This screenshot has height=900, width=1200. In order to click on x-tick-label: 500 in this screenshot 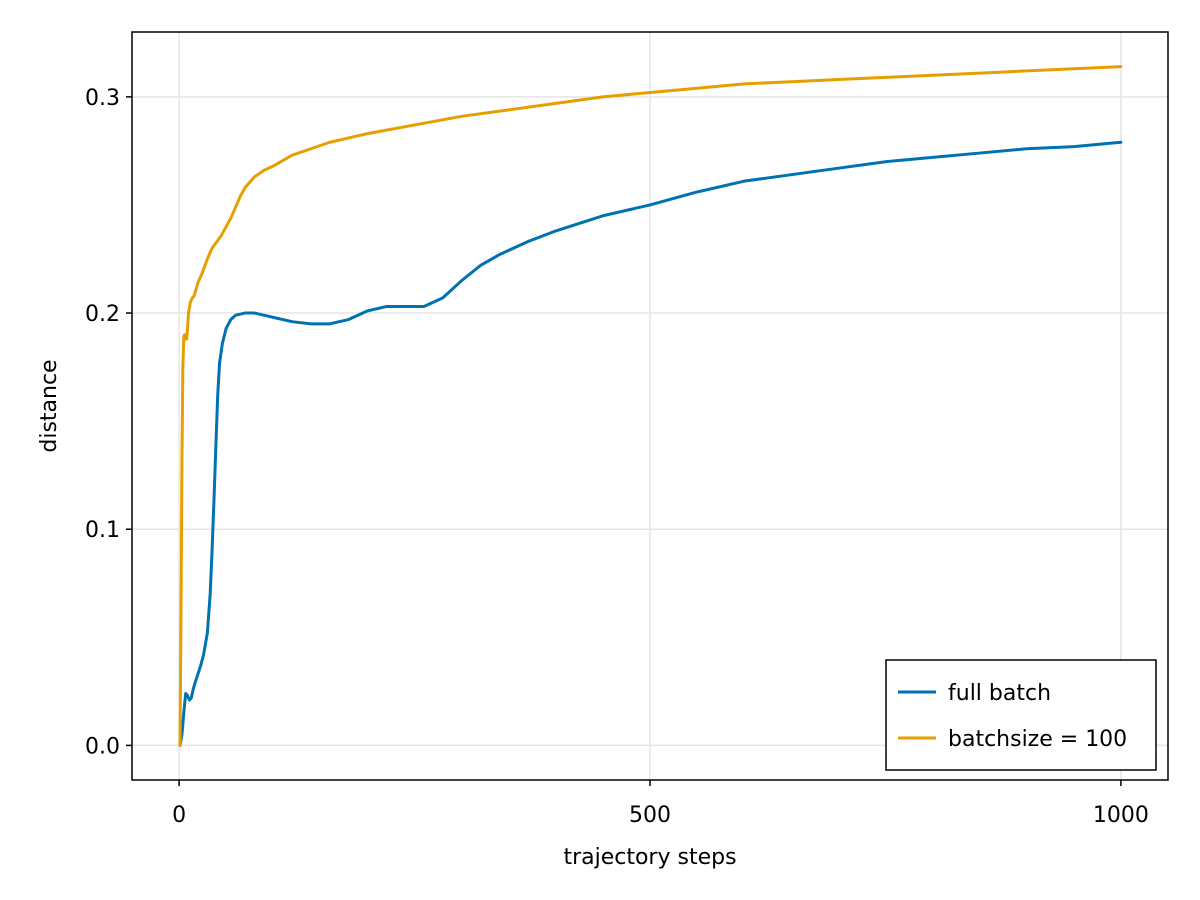, I will do `click(650, 815)`.